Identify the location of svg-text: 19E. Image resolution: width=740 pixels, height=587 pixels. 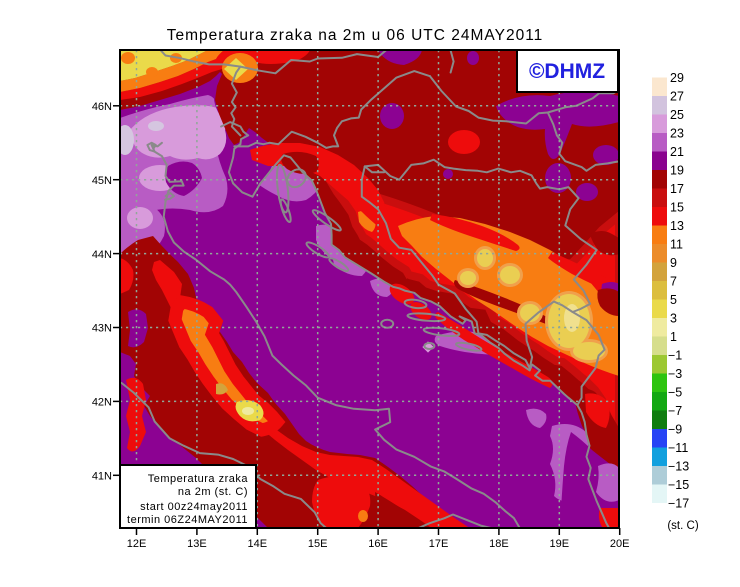
(560, 544).